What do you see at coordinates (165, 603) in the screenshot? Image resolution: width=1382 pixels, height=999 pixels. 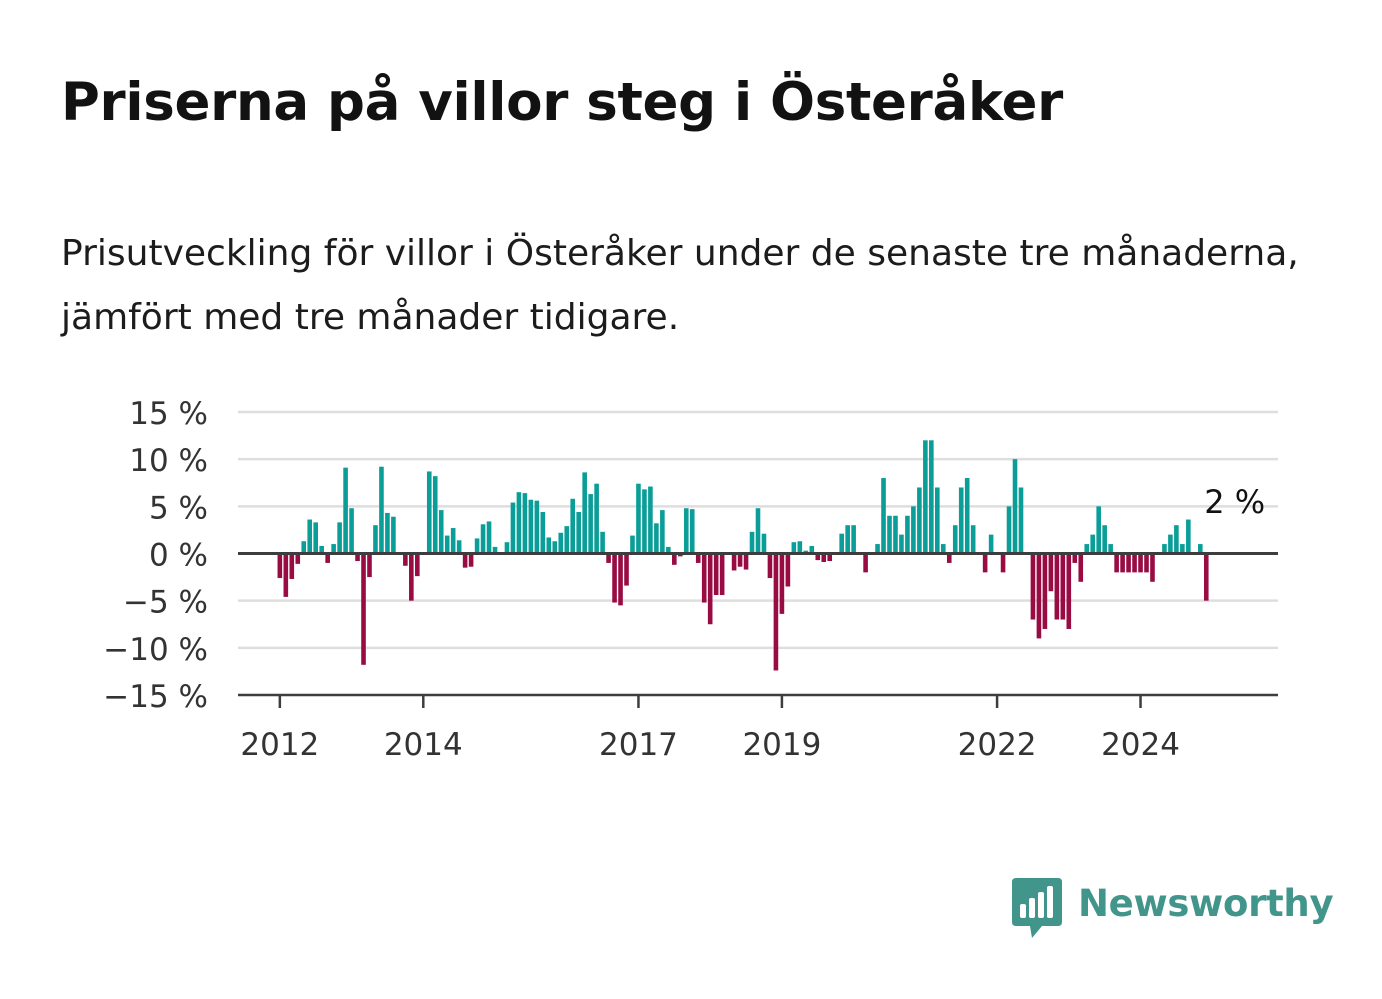 I see `y-tick-label: −5 %` at bounding box center [165, 603].